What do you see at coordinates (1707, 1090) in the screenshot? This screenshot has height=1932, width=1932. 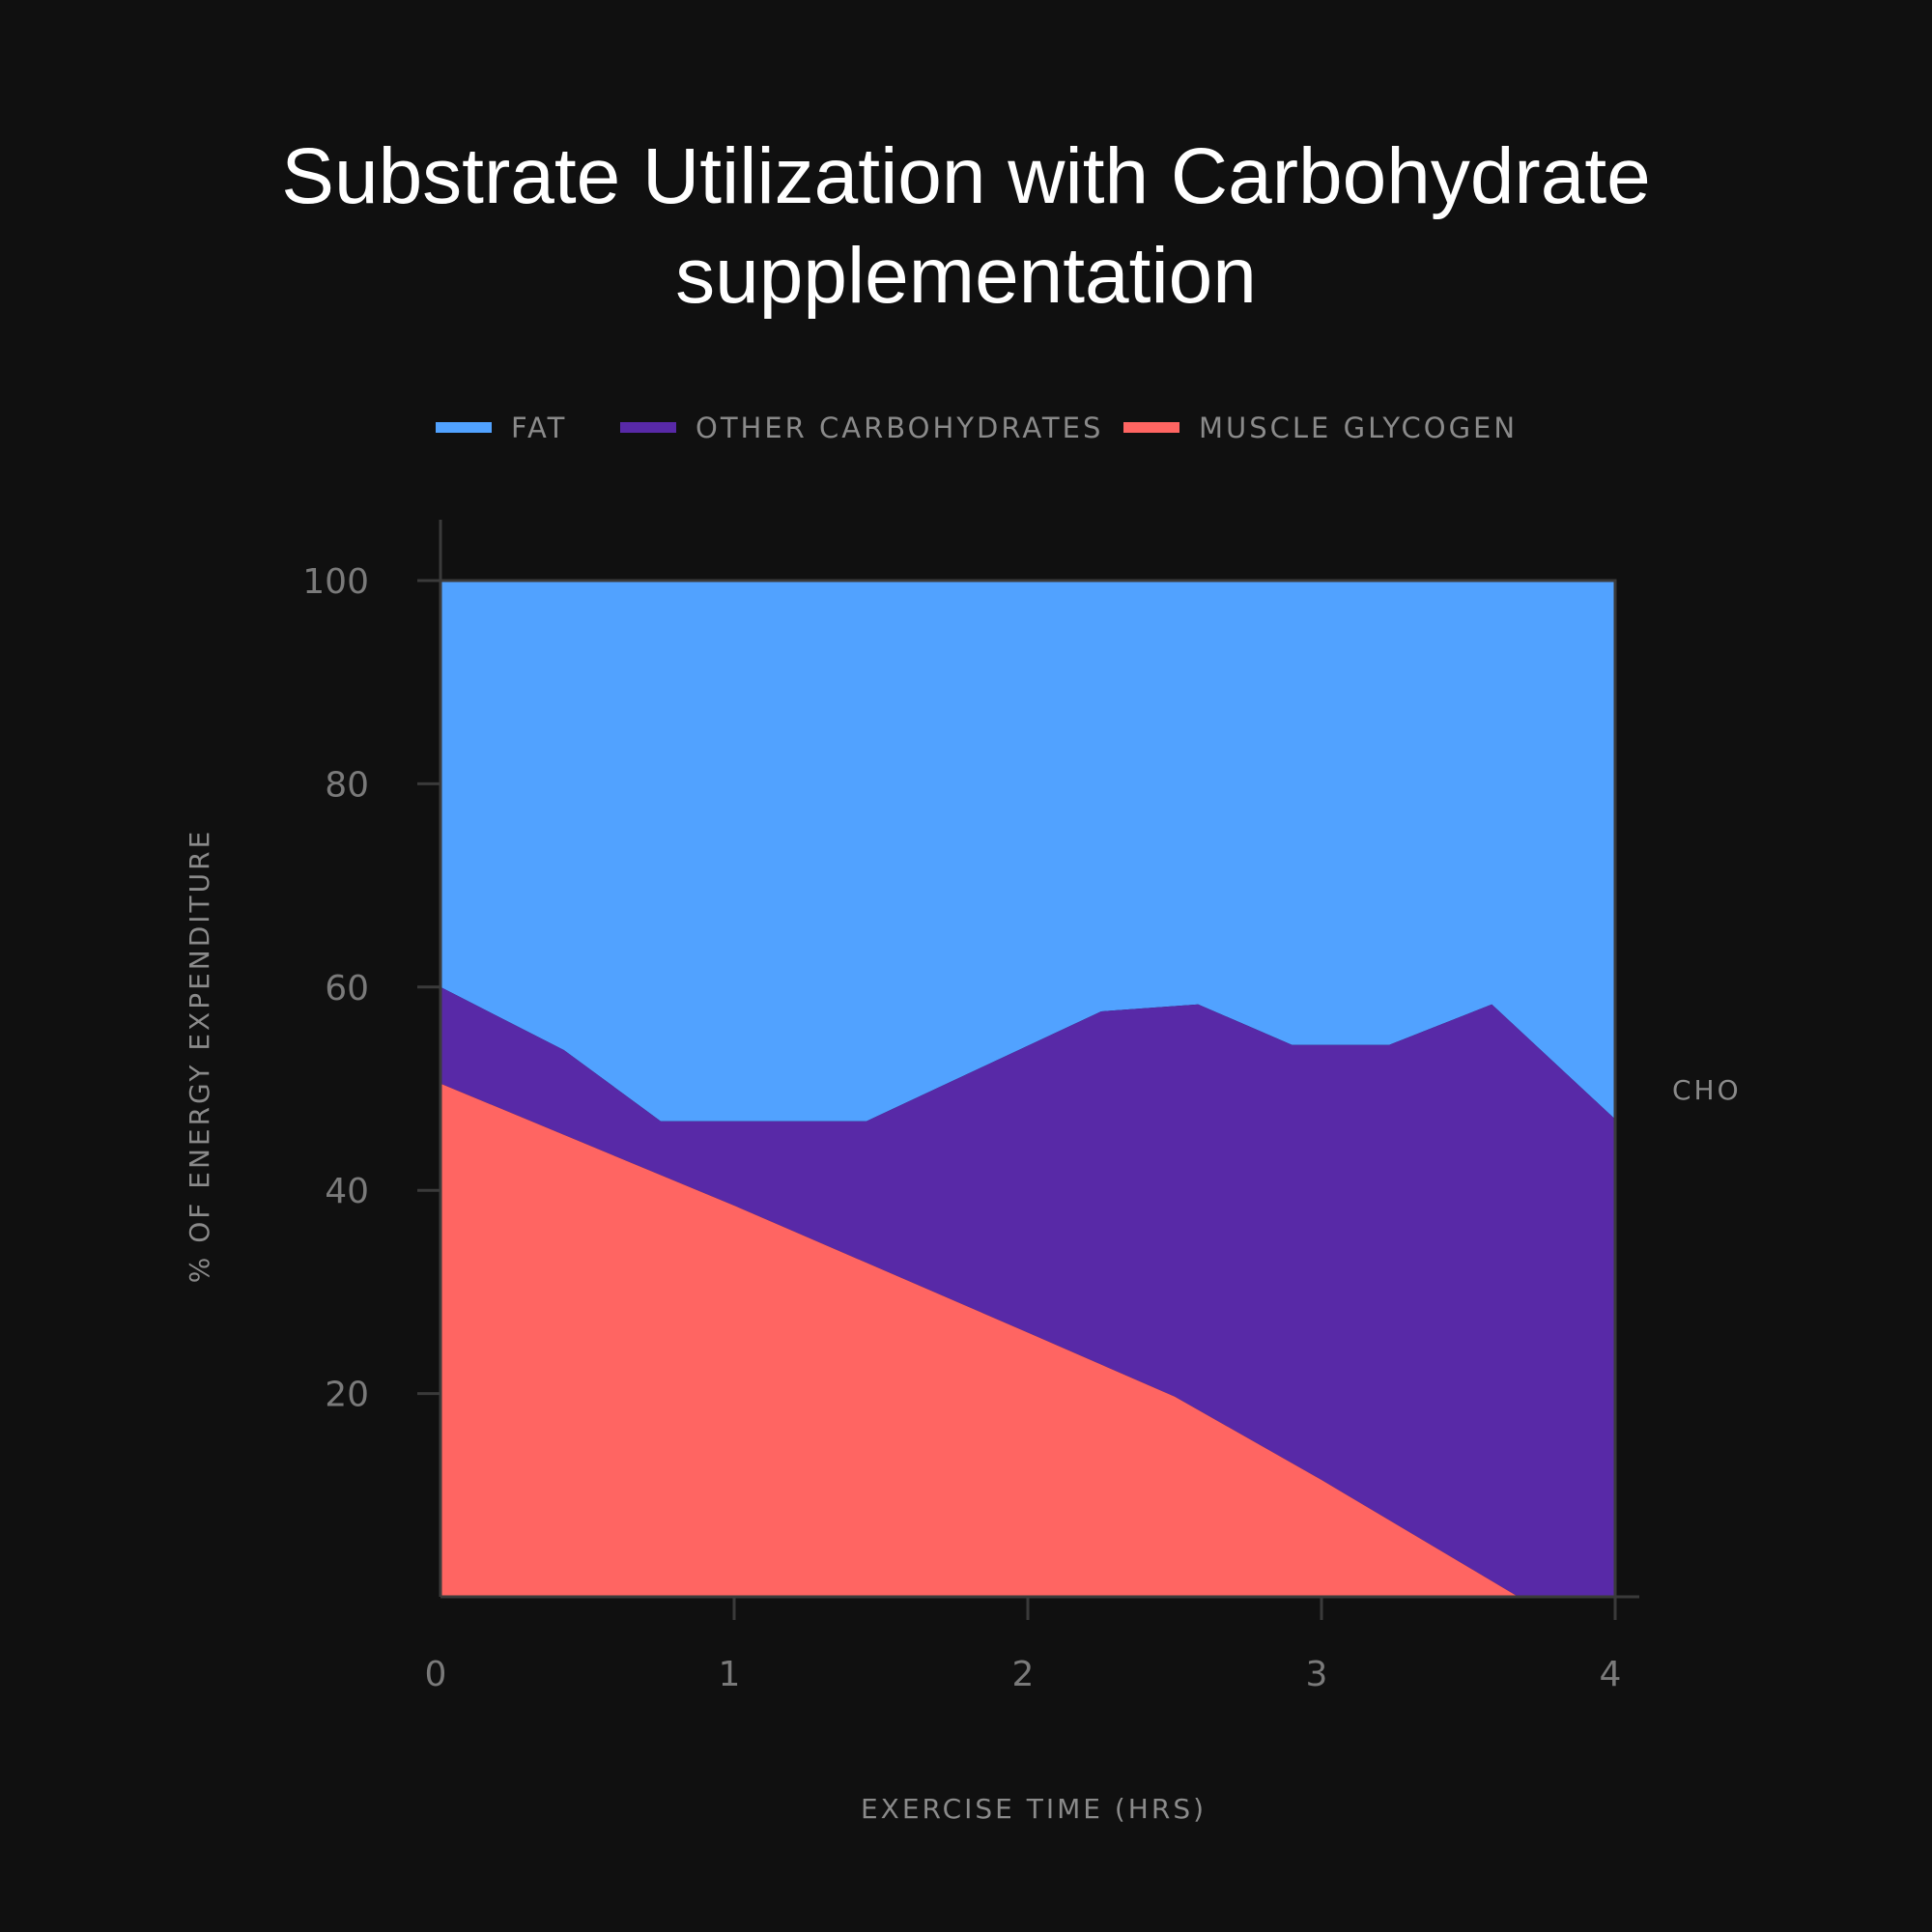 I see `cho-label: CHO` at bounding box center [1707, 1090].